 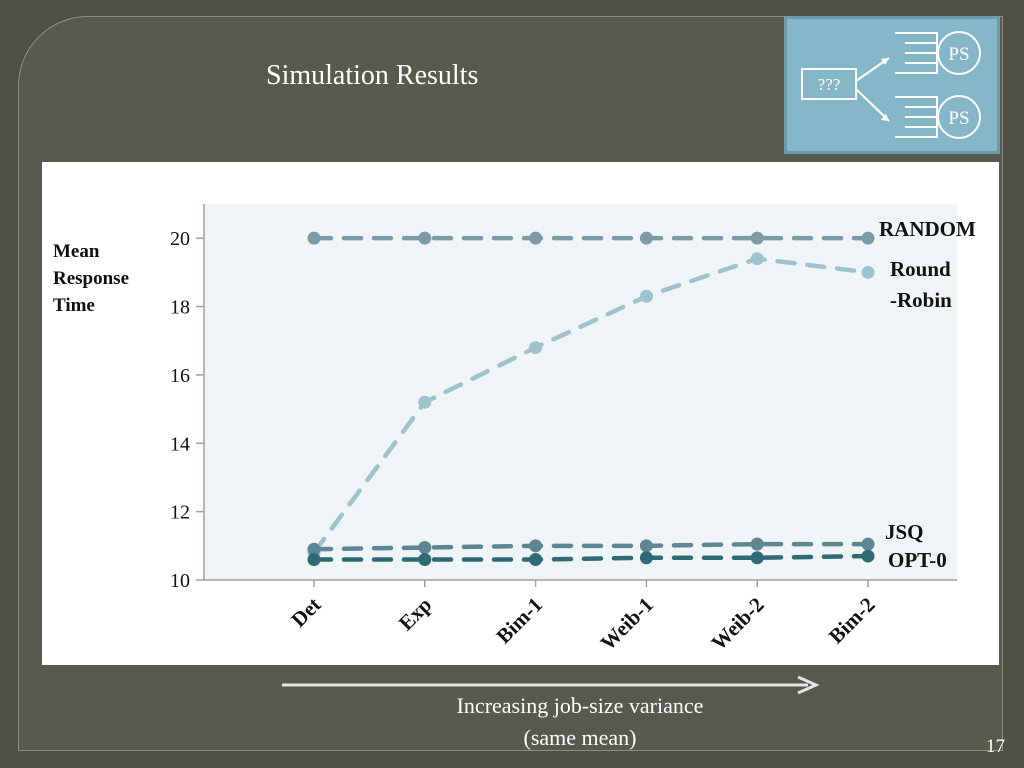 I want to click on y-tick-label: 12, so click(x=180, y=513).